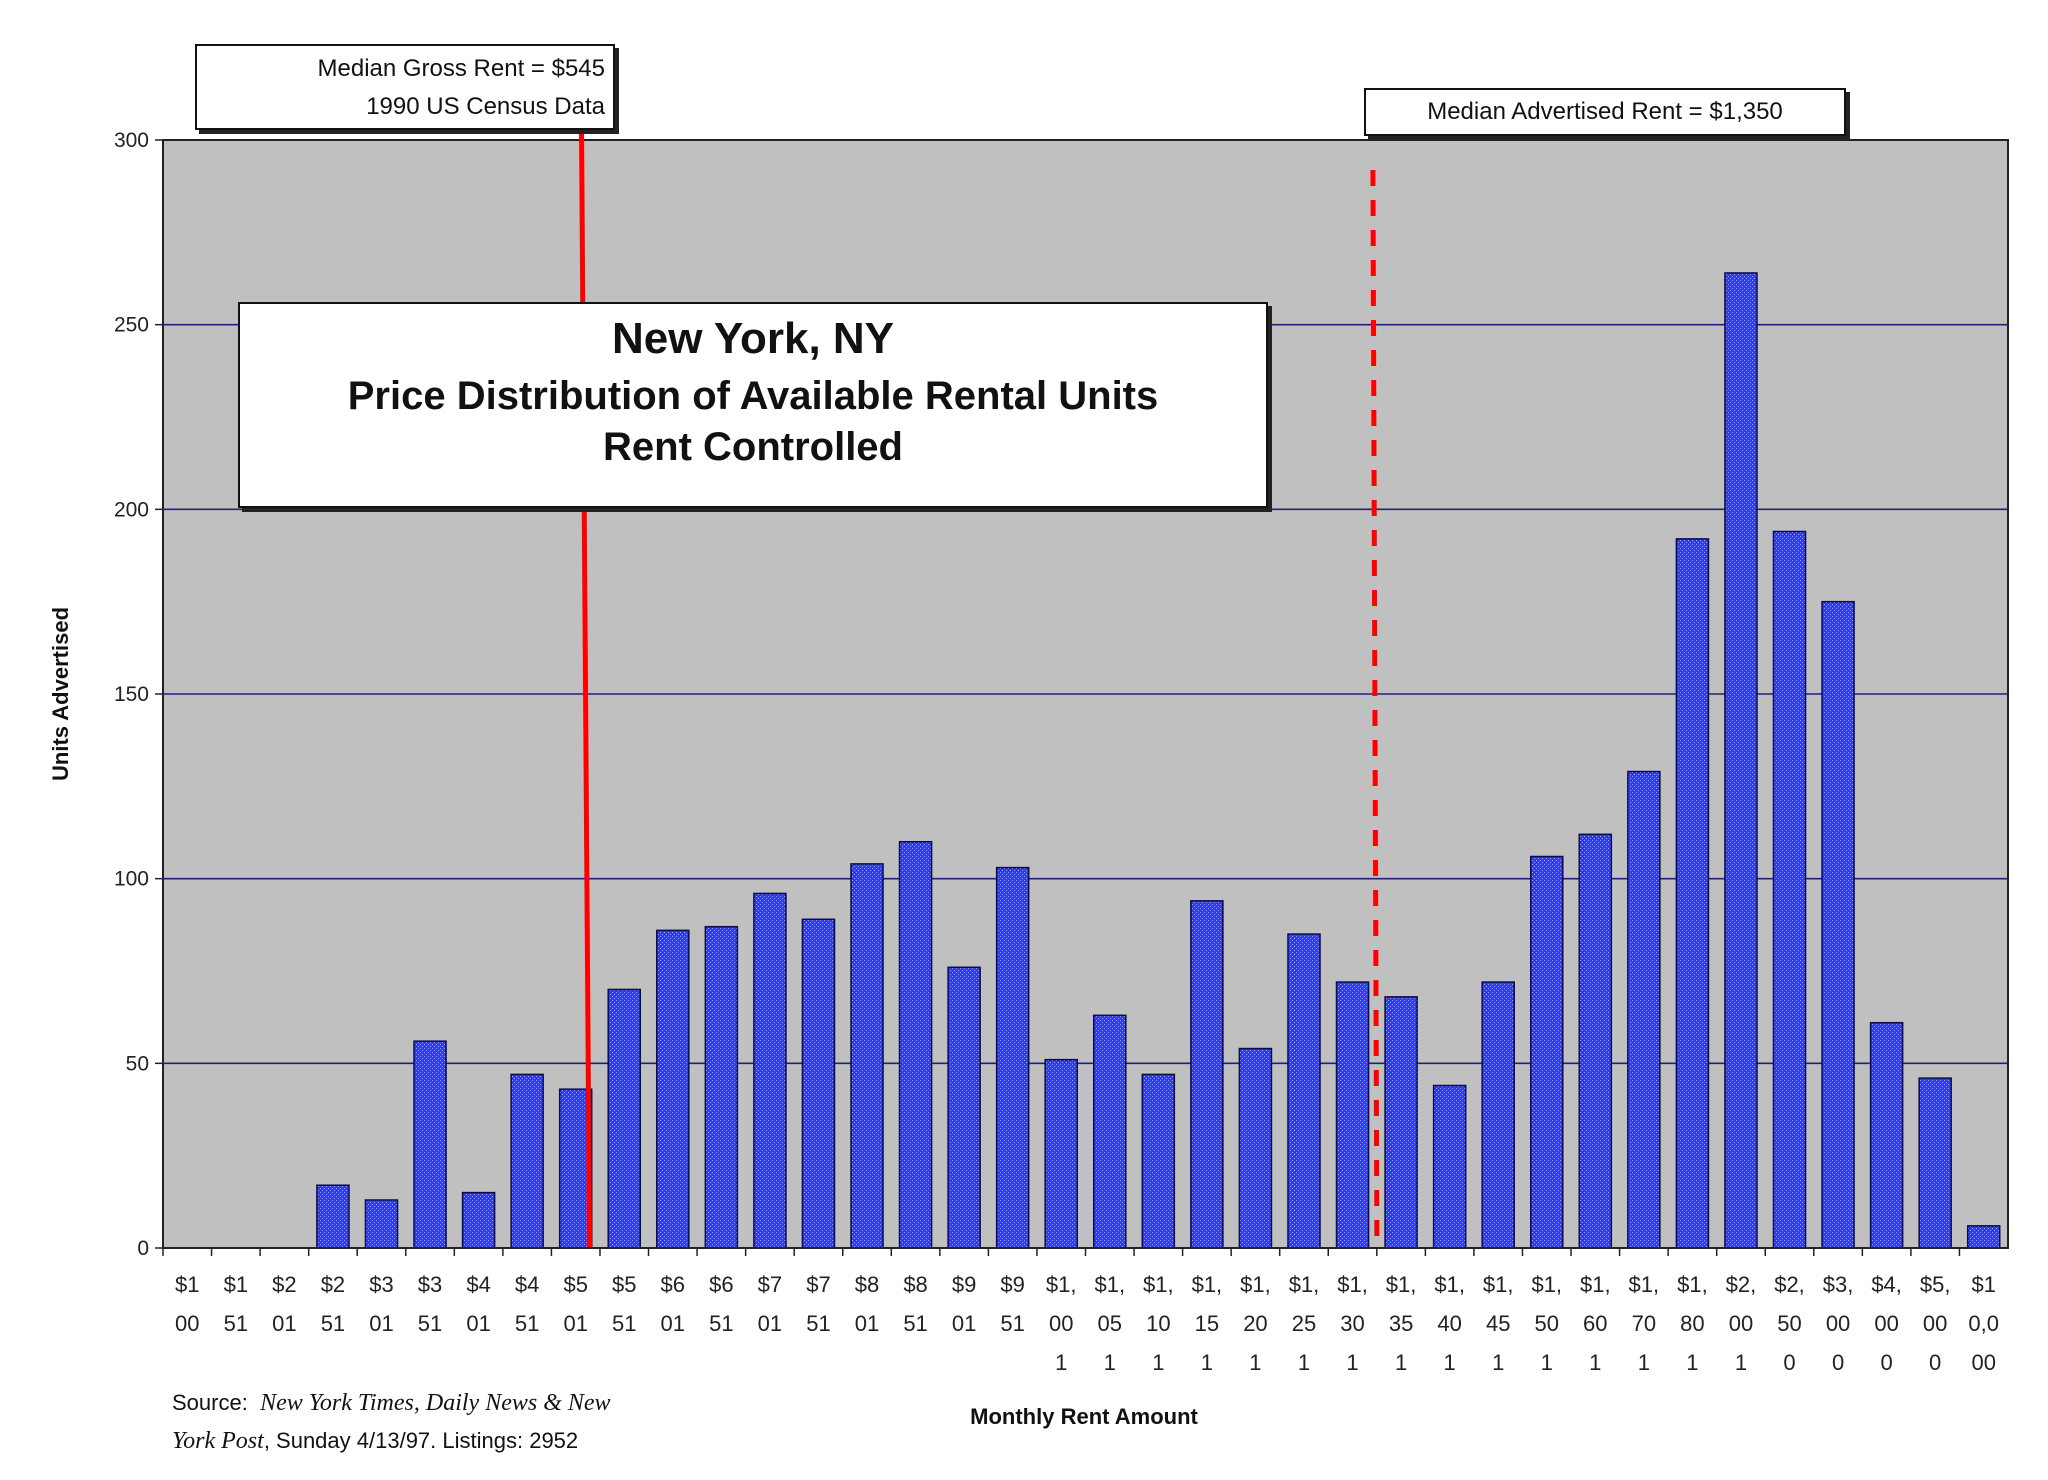  I want to click on median-advertised-rent-label: Median Advertised Rent = $1,350, so click(1605, 111).